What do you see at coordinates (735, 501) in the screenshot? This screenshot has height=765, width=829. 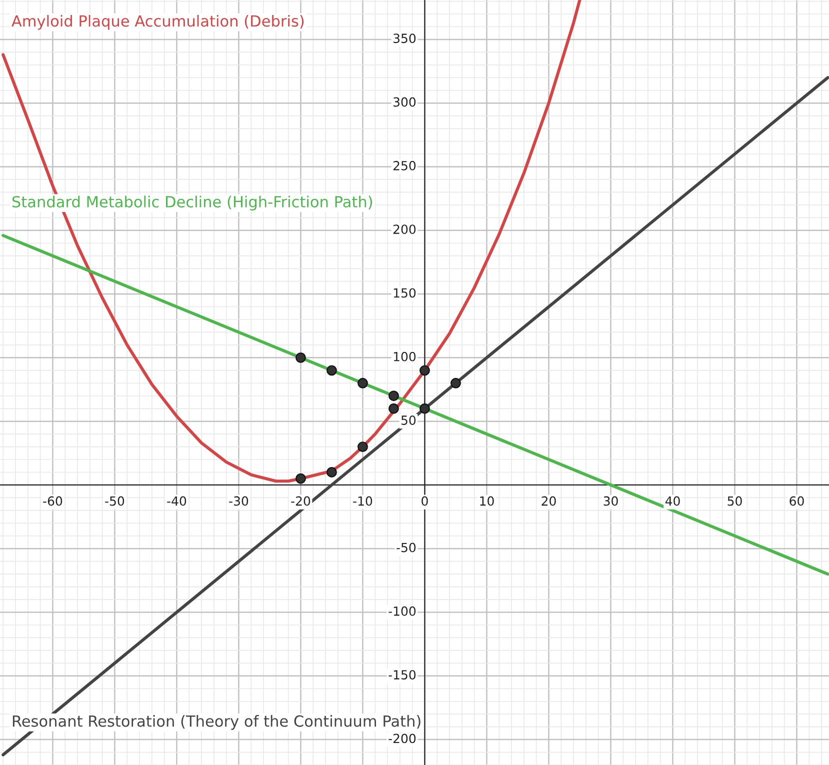 I see `x-tick-label: 50` at bounding box center [735, 501].